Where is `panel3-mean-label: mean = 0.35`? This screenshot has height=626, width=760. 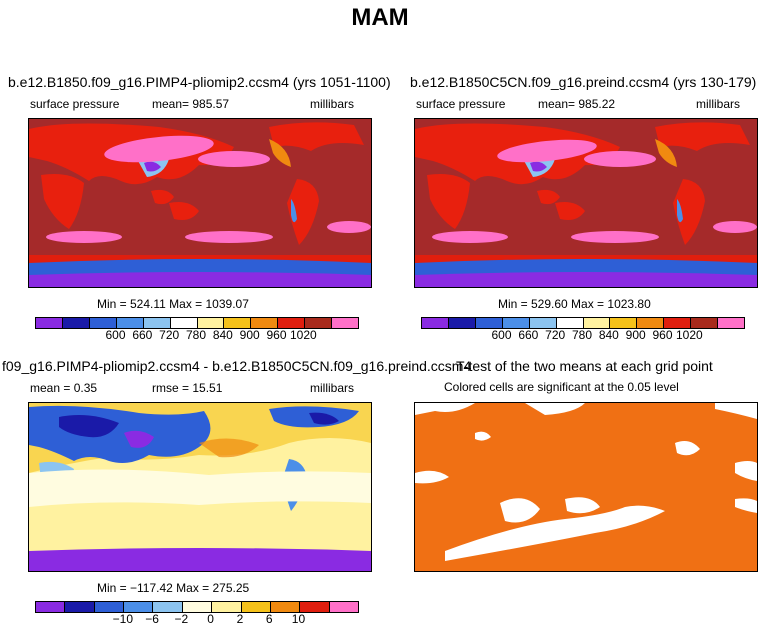 panel3-mean-label: mean = 0.35 is located at coordinates (64, 388).